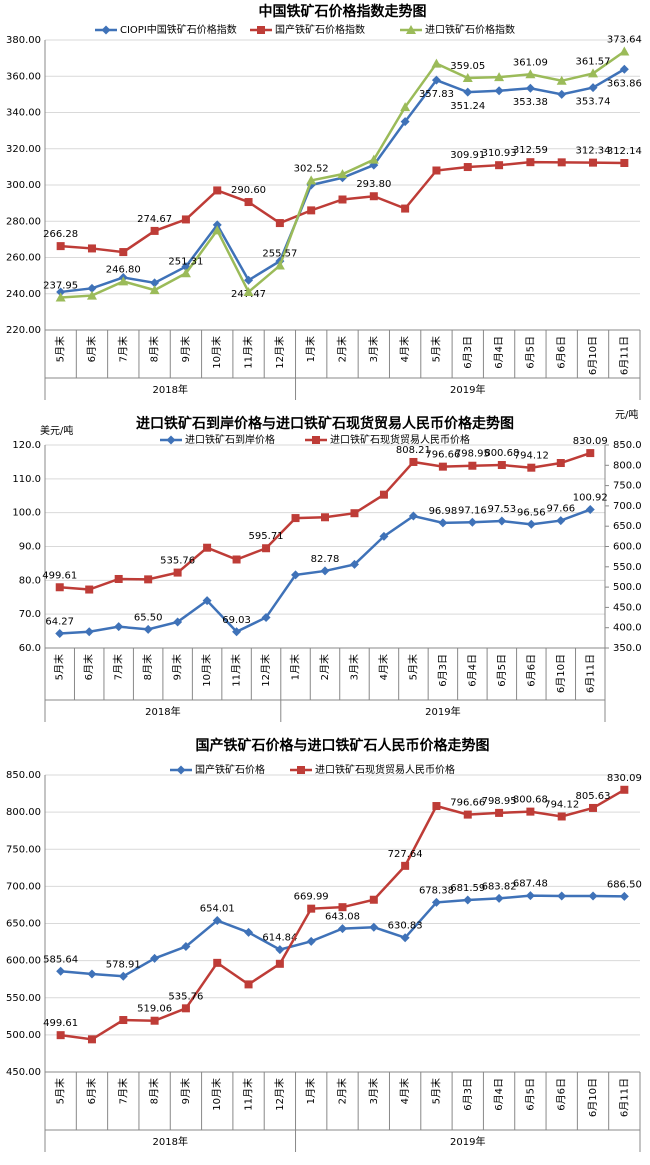  I want to click on data-label: 808.21, so click(413, 450).